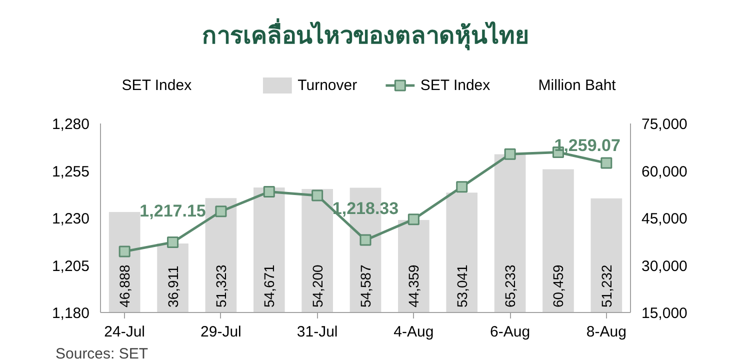 Image resolution: width=734 pixels, height=362 pixels. What do you see at coordinates (317, 286) in the screenshot?
I see `data-label: 54,200` at bounding box center [317, 286].